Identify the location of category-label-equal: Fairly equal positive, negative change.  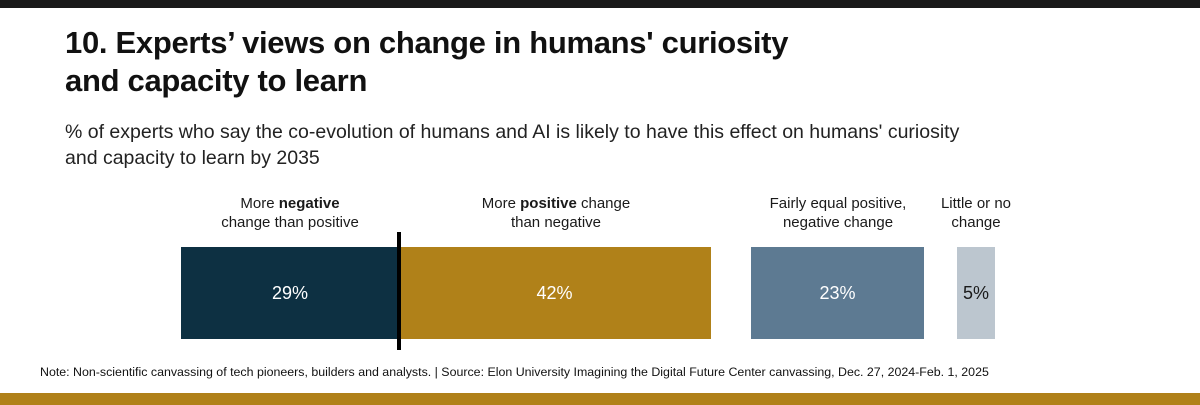
(838, 213).